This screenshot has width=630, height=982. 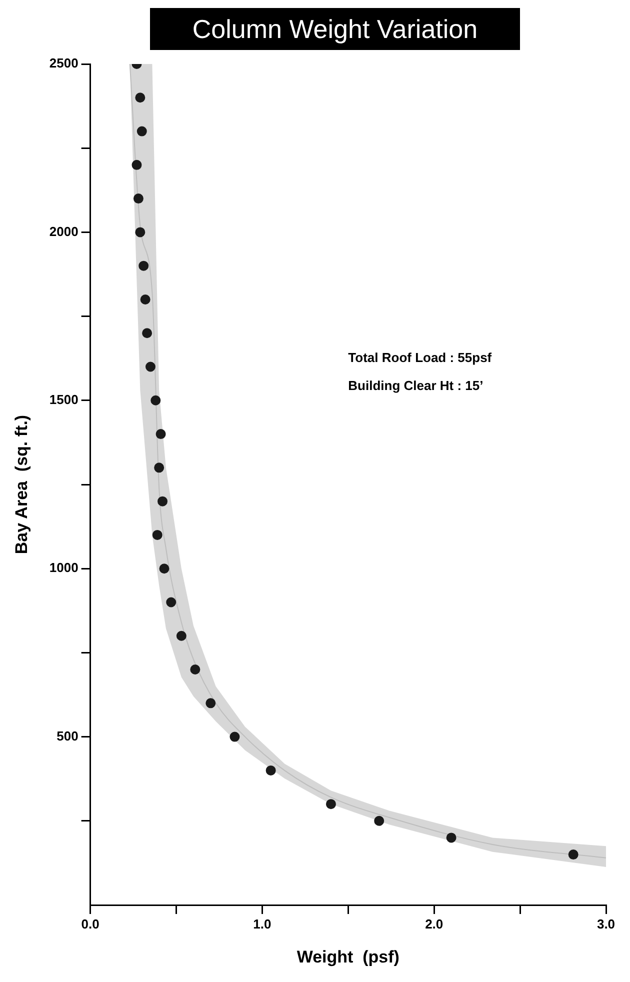 What do you see at coordinates (21, 484) in the screenshot?
I see `y-axis-title: Bay Area (sq. ft.)` at bounding box center [21, 484].